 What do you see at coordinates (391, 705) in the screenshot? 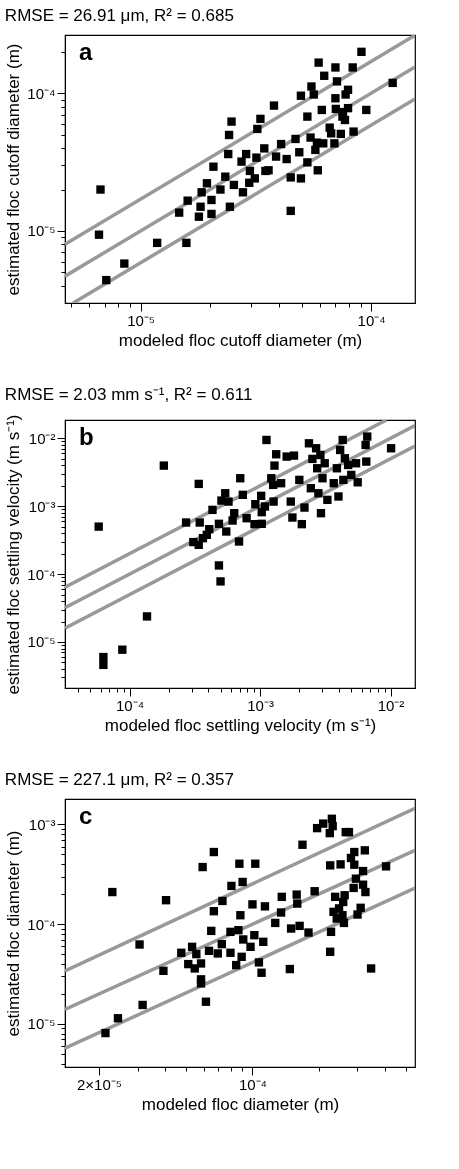
I see `x-tick-label: 10⁻²` at bounding box center [391, 705].